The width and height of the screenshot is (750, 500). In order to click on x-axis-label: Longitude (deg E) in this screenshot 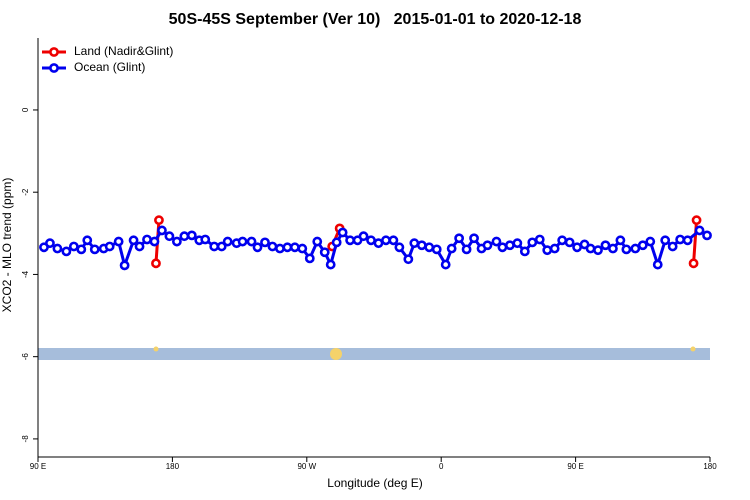, I will do `click(374, 483)`.